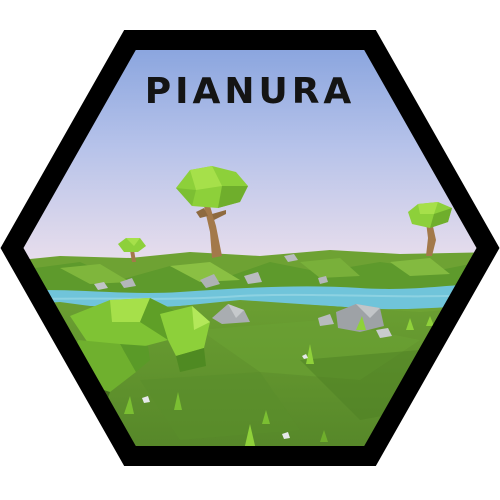 This screenshot has height=500, width=500. What do you see at coordinates (250, 91) in the screenshot?
I see `biome-title: PIANURA` at bounding box center [250, 91].